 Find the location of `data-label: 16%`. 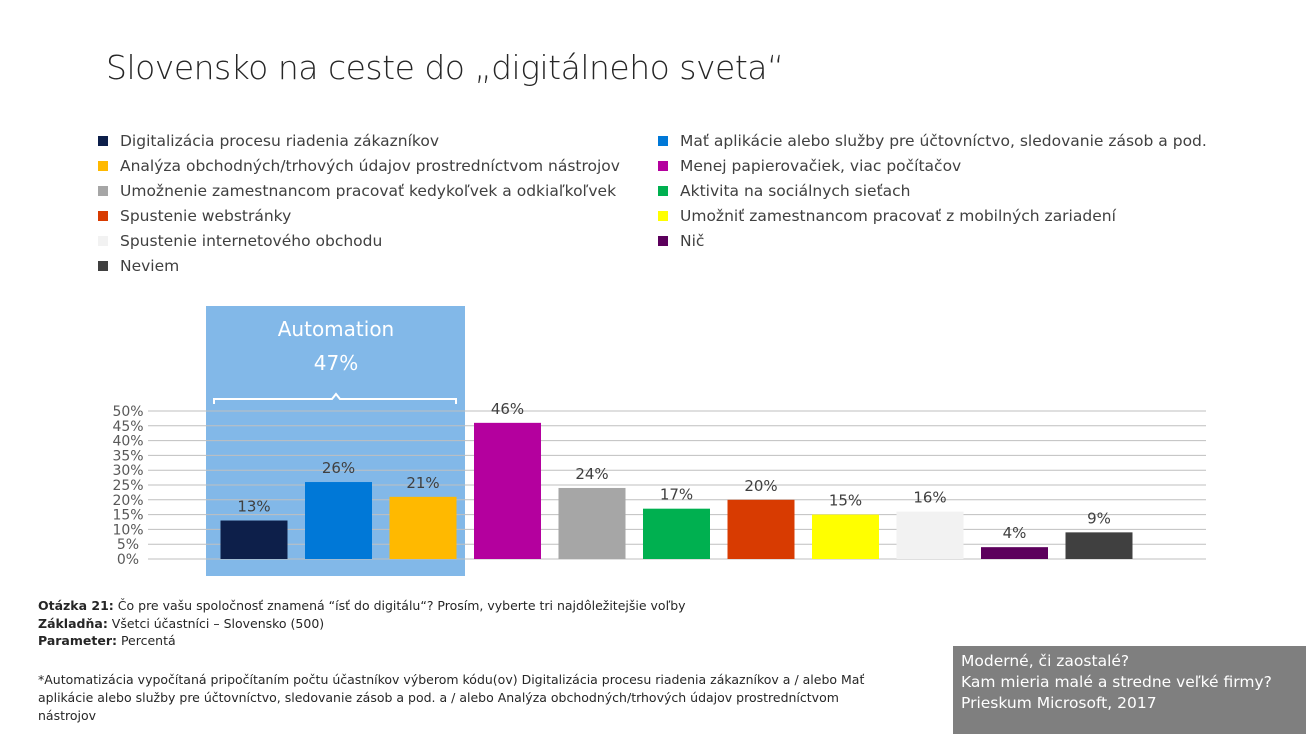

data-label: 16% is located at coordinates (929, 498).